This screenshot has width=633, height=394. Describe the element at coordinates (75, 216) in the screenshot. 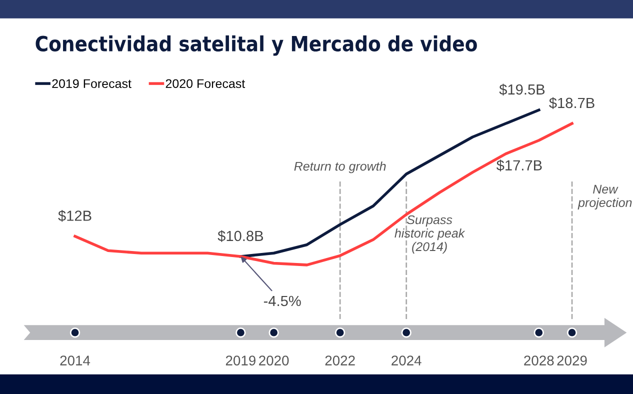

I see `data-label: $12B` at that location.